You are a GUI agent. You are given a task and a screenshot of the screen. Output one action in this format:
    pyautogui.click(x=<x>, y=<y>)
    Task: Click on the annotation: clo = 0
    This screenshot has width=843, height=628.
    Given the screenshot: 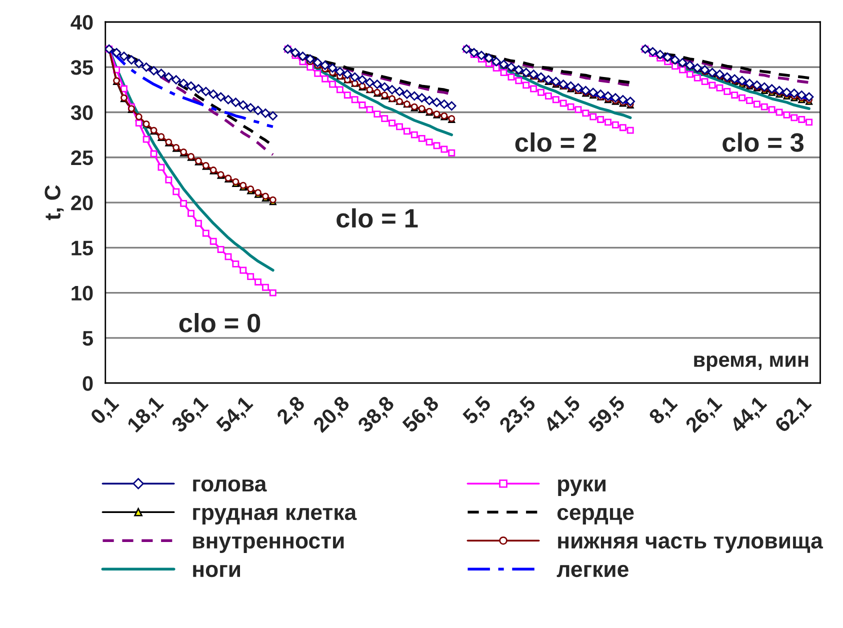 What is the action you would take?
    pyautogui.click(x=219, y=322)
    